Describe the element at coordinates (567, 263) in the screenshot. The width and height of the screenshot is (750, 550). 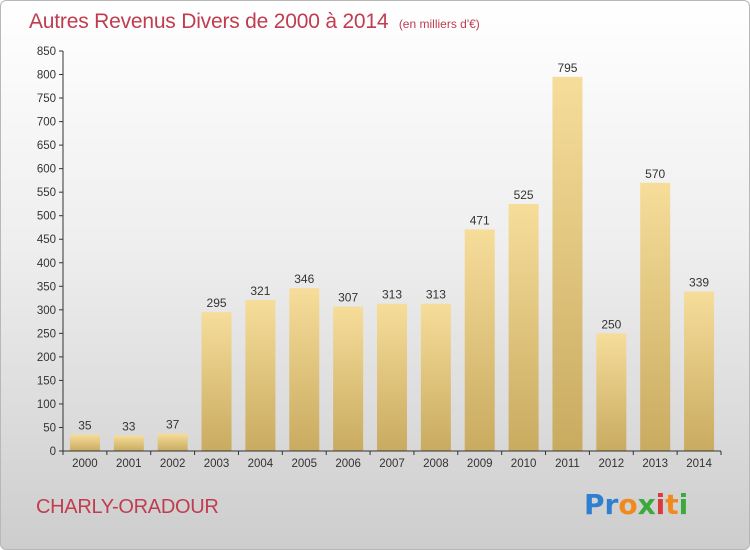
I see `bar-2011` at that location.